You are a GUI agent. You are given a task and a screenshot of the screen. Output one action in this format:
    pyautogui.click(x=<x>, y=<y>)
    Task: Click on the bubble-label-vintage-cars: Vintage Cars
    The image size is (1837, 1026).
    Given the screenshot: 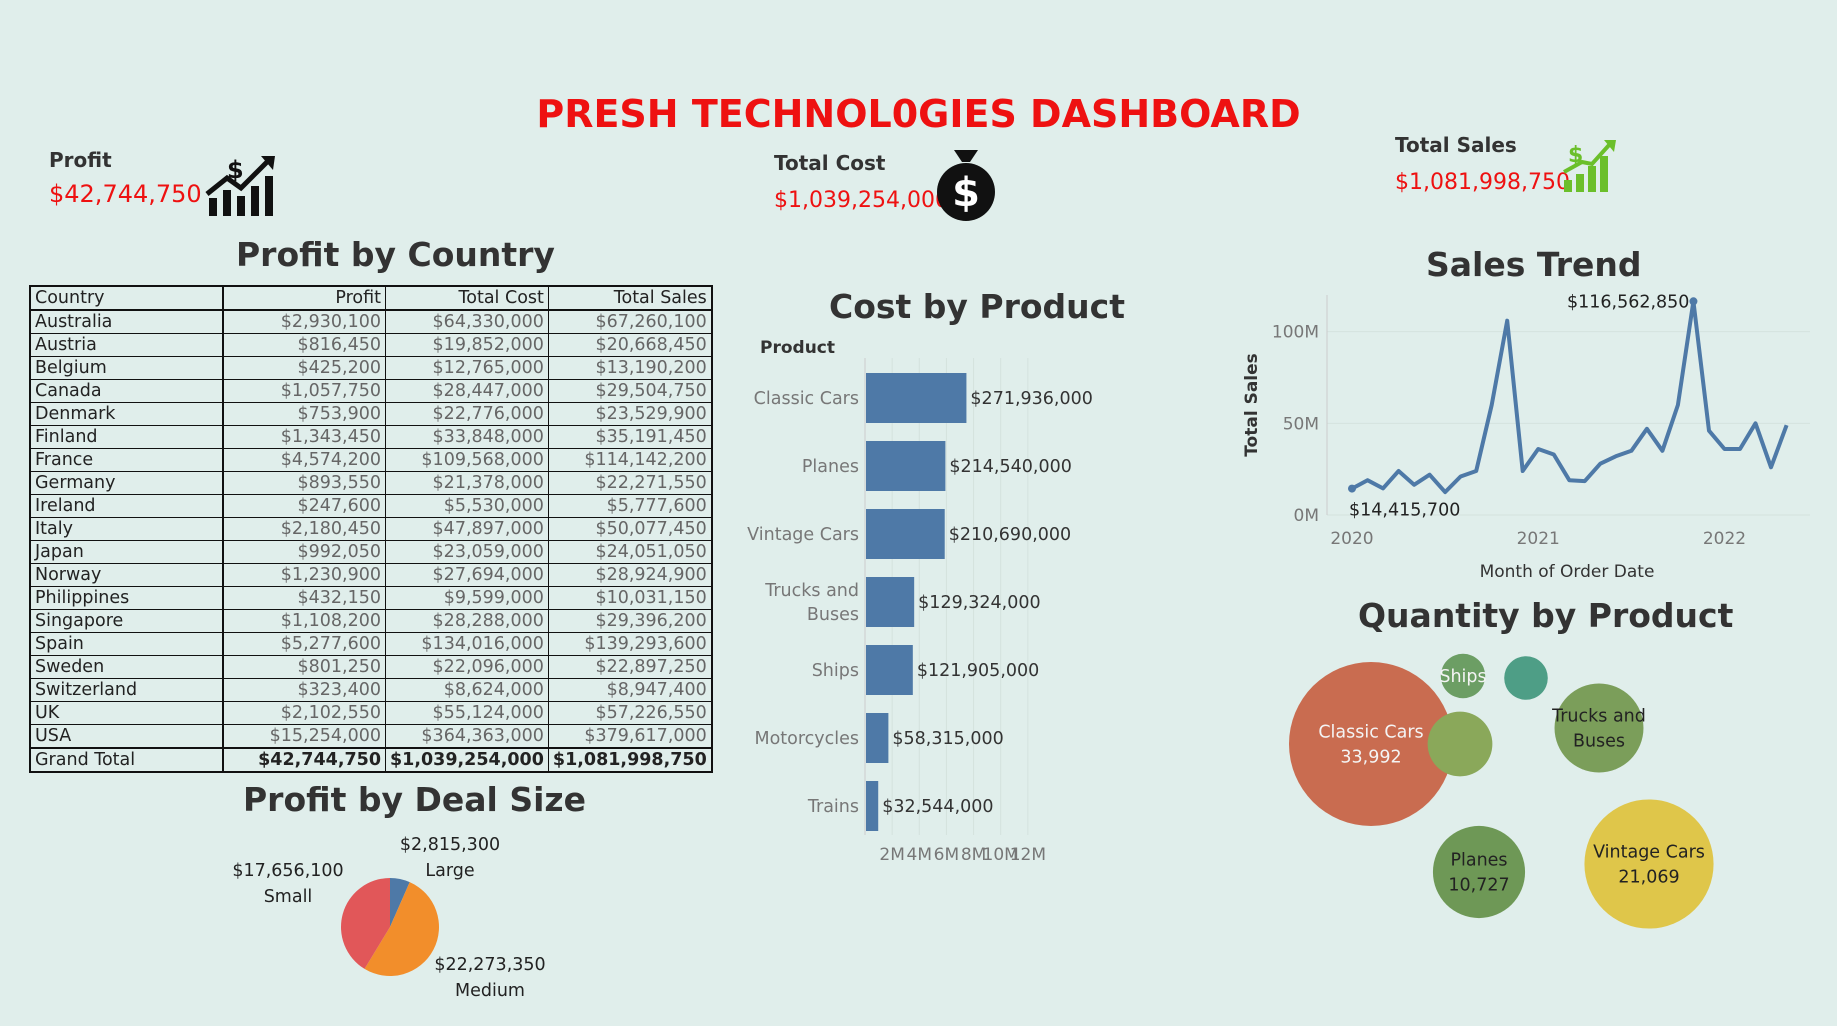 What is the action you would take?
    pyautogui.click(x=1649, y=853)
    